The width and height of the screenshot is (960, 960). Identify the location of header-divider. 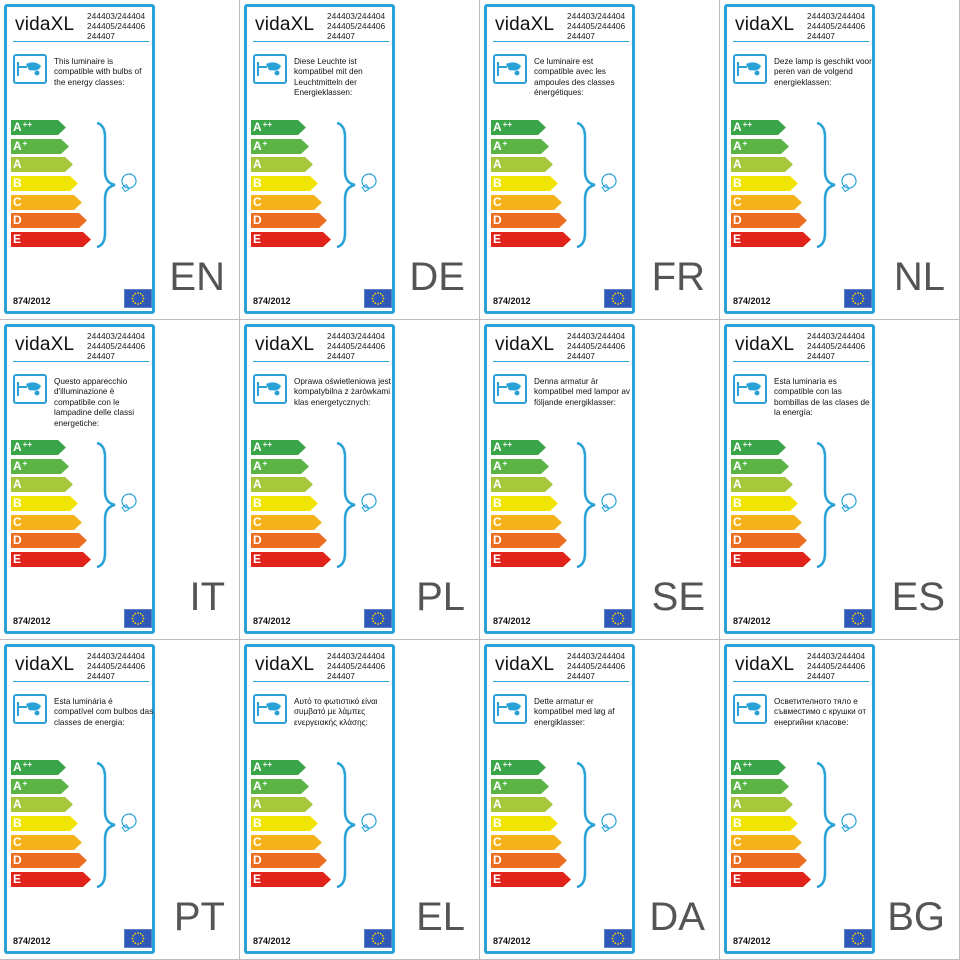
(321, 681).